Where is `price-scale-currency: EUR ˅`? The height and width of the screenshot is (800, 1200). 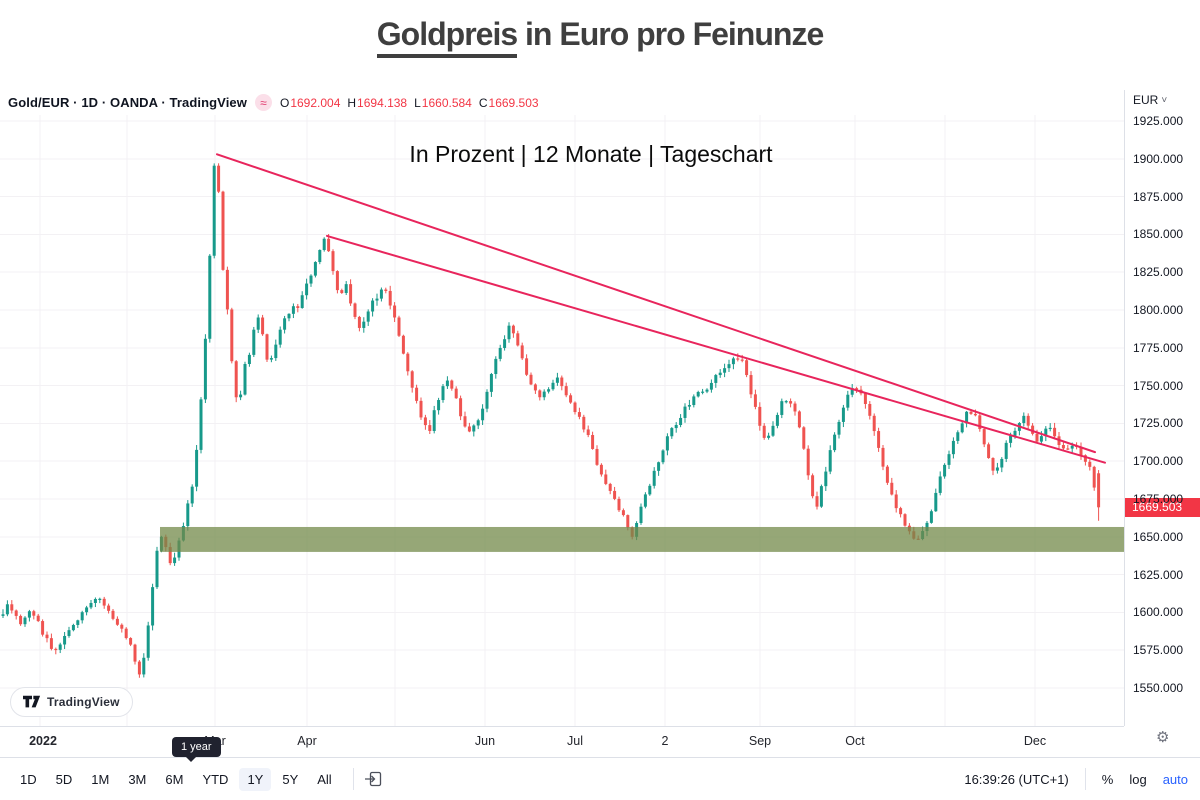 price-scale-currency: EUR ˅ is located at coordinates (1150, 100).